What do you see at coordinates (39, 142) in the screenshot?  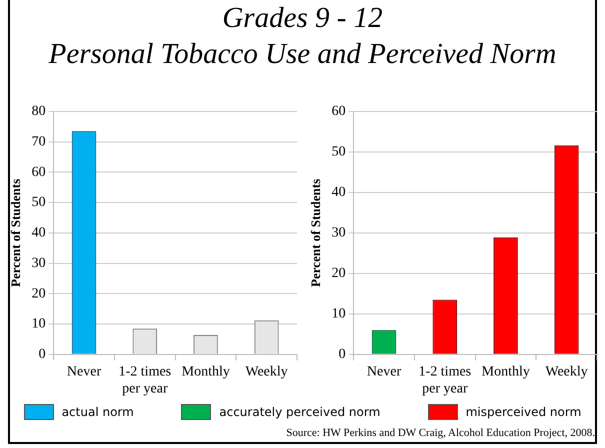 I see `y-tick-label: 70` at bounding box center [39, 142].